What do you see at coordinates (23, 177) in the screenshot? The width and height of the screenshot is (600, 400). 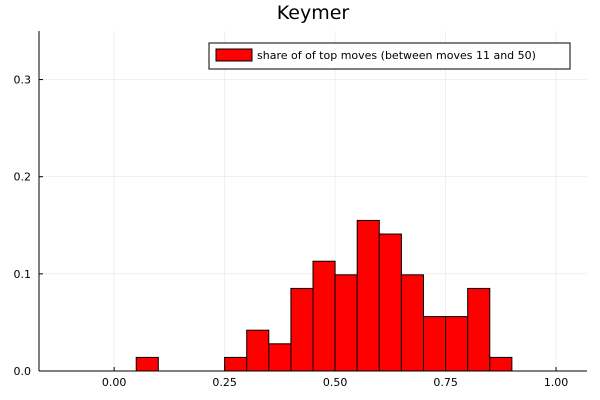 I see `y-tick-label: 0.2` at bounding box center [23, 177].